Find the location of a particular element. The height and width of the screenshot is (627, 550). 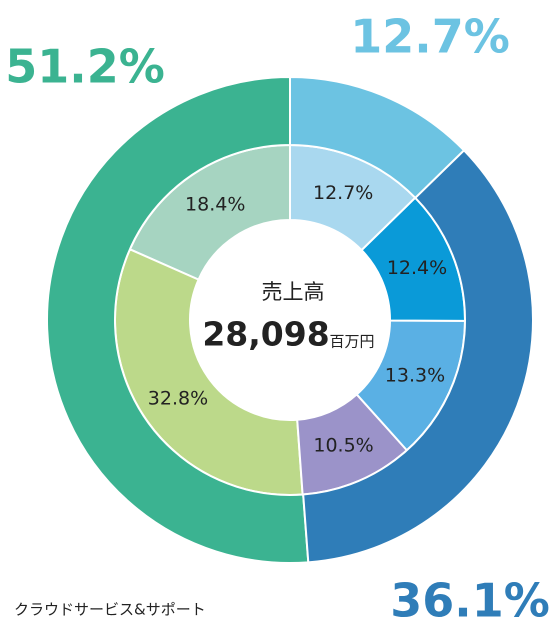

segment-label: 10.5% is located at coordinates (343, 446).